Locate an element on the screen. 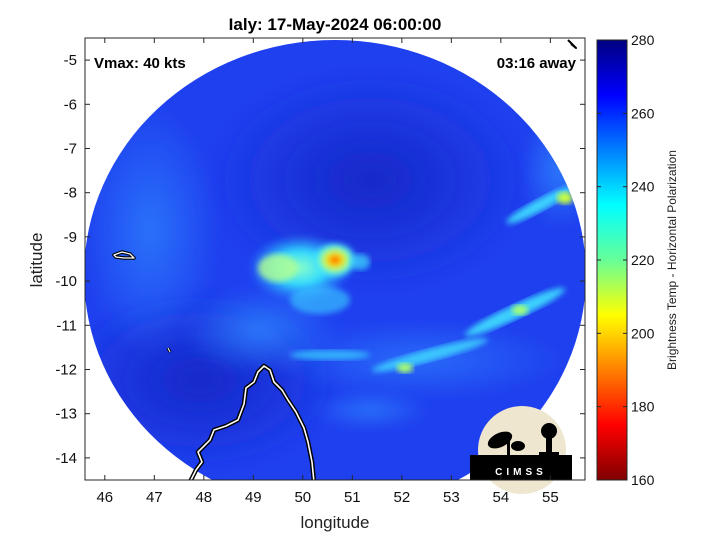 Image resolution: width=720 pixels, height=540 pixels. colorbar-ticks: 280 260 240 220 200 180 160 is located at coordinates (626, 260).